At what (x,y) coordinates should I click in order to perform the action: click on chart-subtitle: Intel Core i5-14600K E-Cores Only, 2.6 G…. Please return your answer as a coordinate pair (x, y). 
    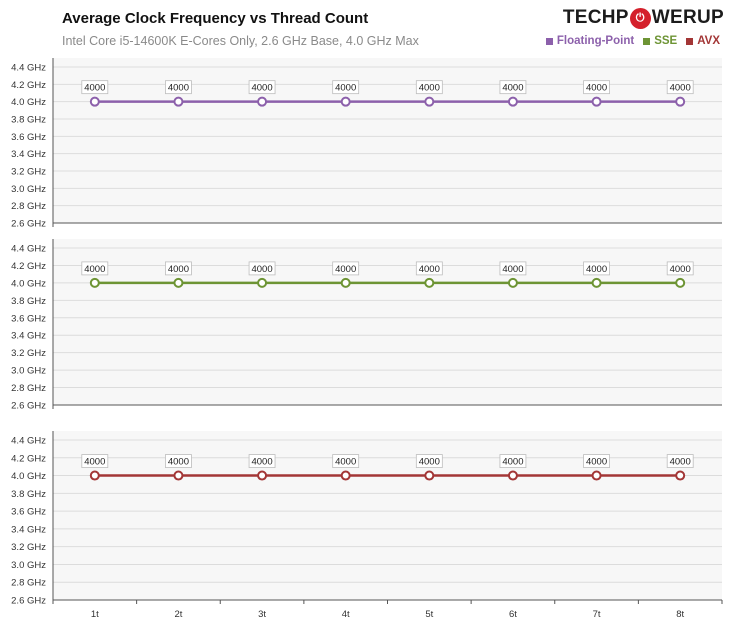
    Looking at the image, I should click on (240, 41).